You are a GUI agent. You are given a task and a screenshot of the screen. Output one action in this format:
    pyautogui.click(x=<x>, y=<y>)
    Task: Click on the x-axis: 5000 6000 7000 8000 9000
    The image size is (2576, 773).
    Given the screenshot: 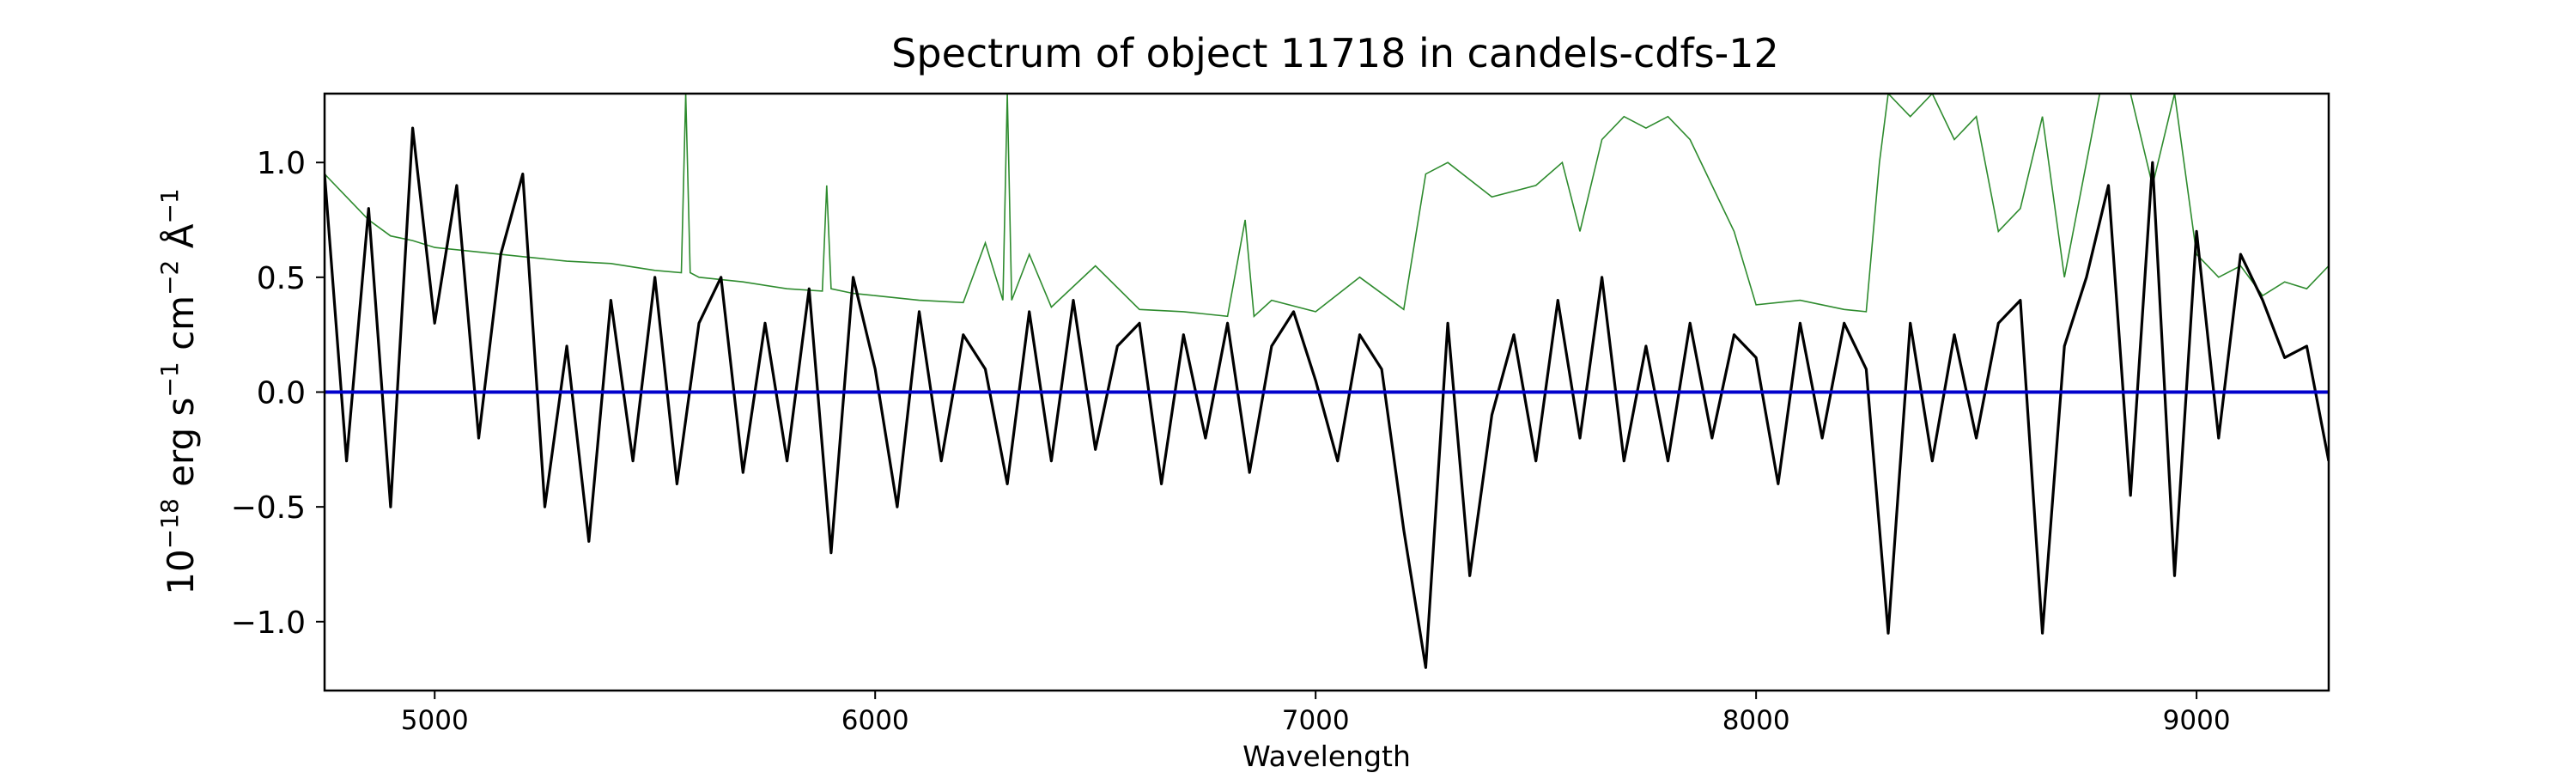 What is the action you would take?
    pyautogui.click(x=1316, y=713)
    